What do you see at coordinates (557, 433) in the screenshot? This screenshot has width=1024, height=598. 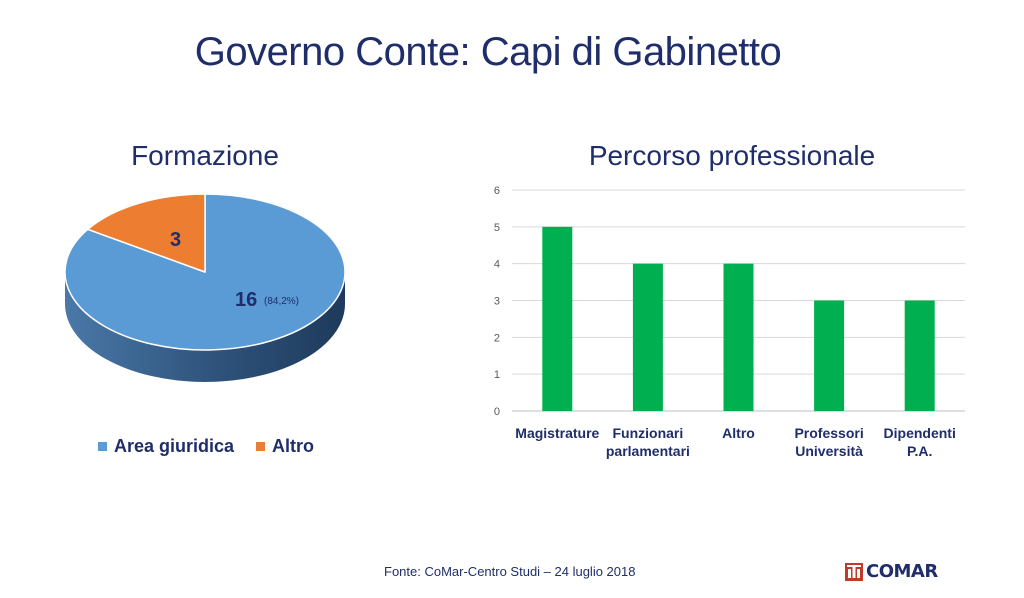 I see `x-tick-label: Magistrature` at bounding box center [557, 433].